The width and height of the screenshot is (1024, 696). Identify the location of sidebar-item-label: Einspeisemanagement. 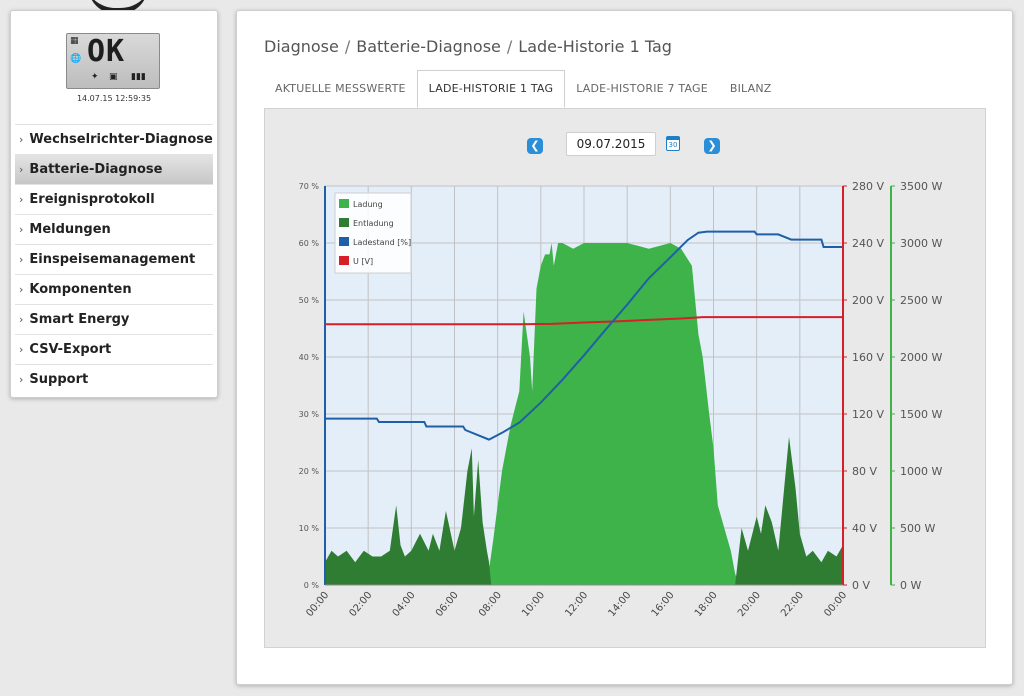
(112, 259).